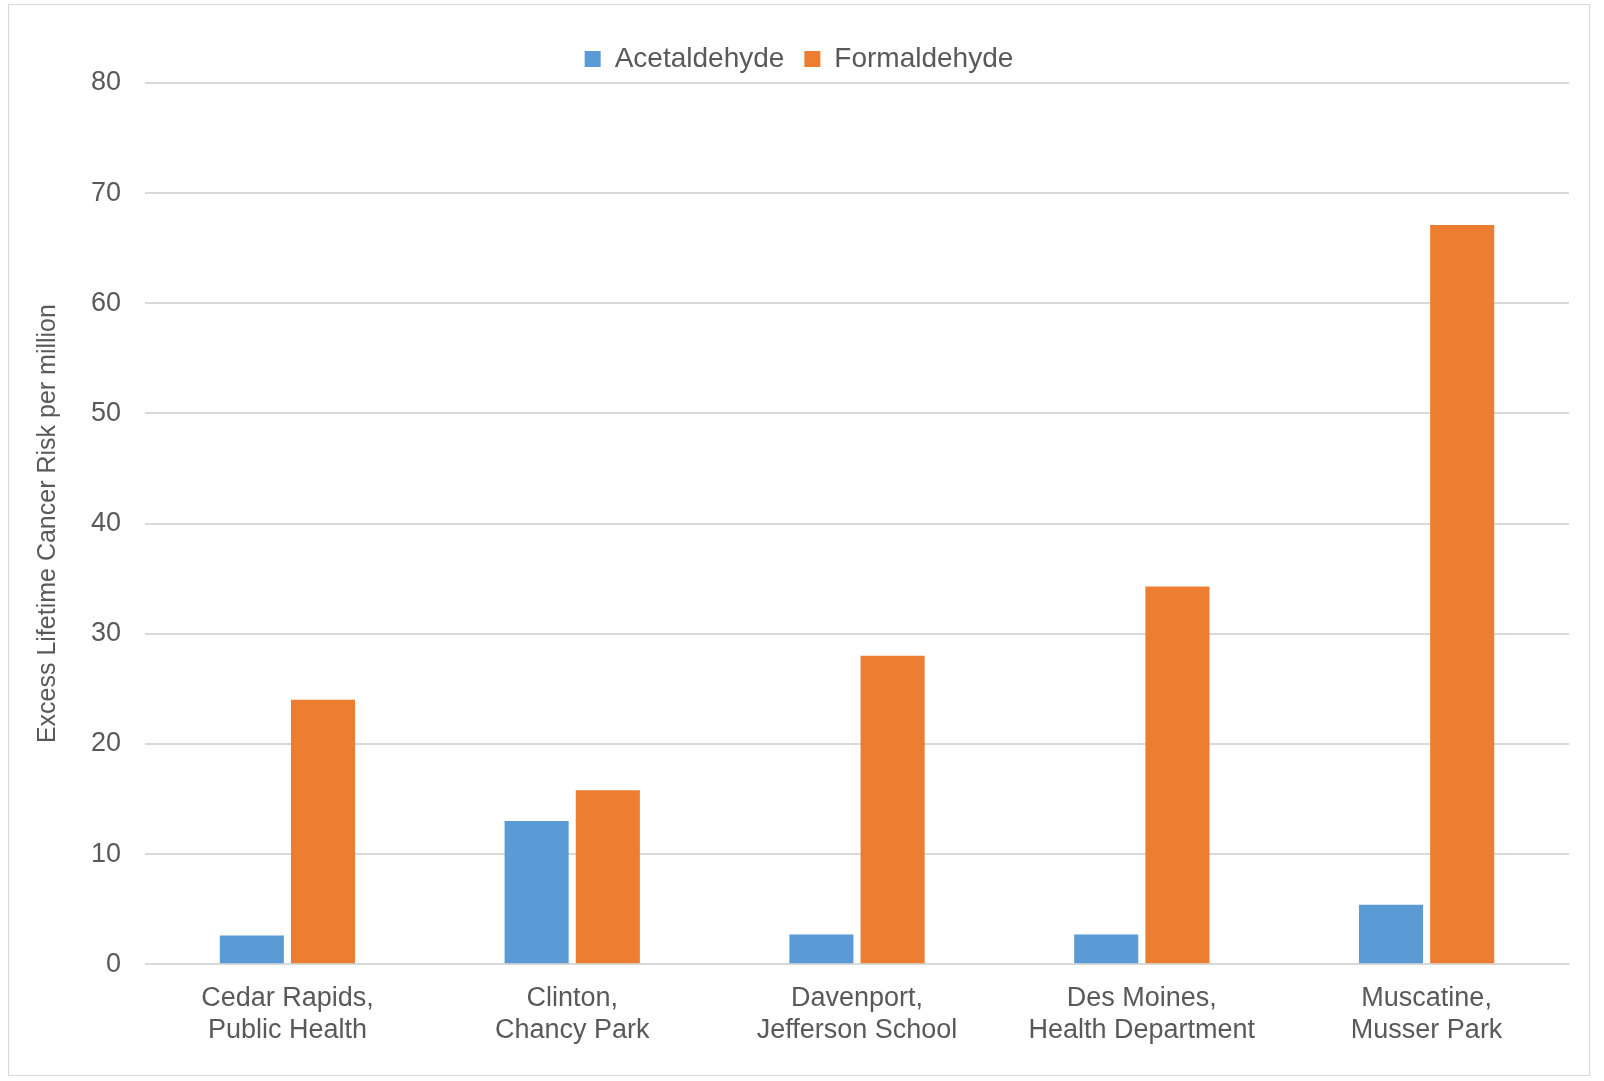  Describe the element at coordinates (699, 57) in the screenshot. I see `legend-label: Acetaldehyde` at that location.